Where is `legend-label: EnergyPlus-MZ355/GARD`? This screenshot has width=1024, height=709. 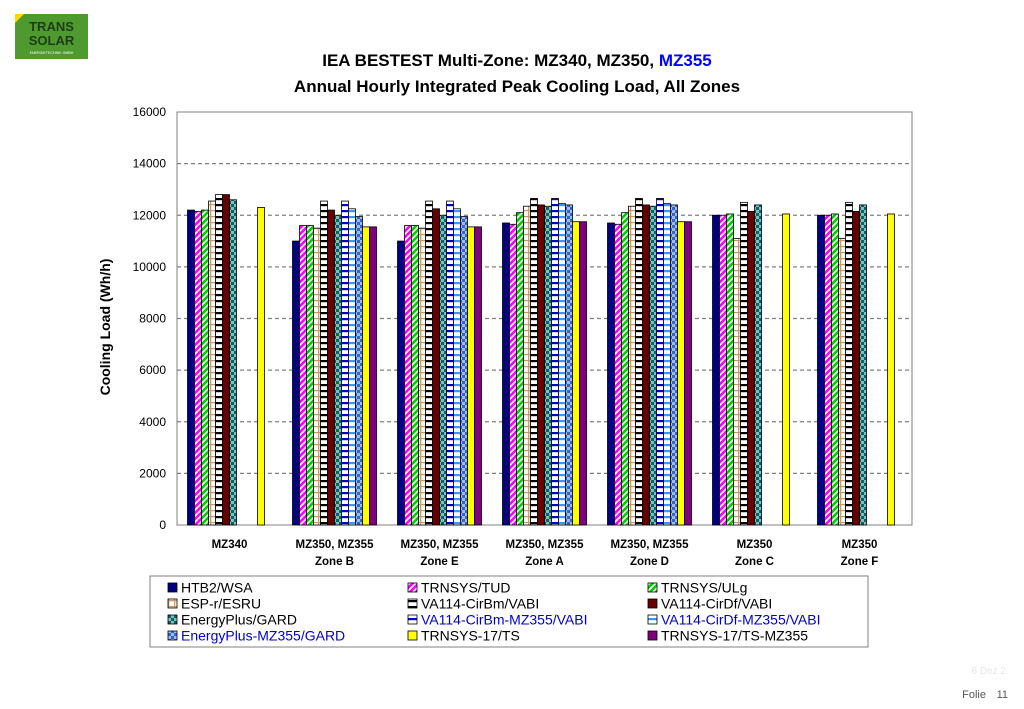 legend-label: EnergyPlus-MZ355/GARD is located at coordinates (263, 636).